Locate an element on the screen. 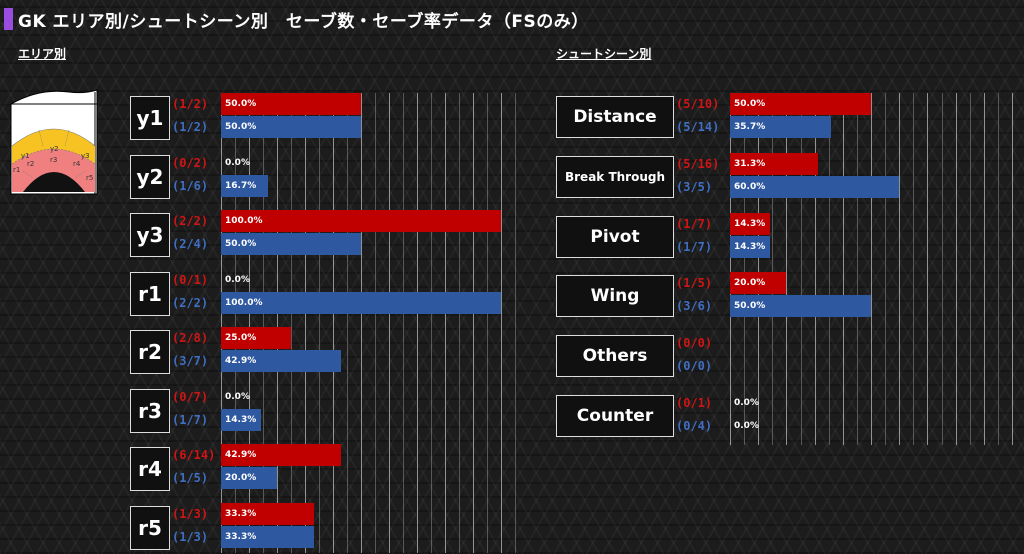  category-label: Others is located at coordinates (615, 356).